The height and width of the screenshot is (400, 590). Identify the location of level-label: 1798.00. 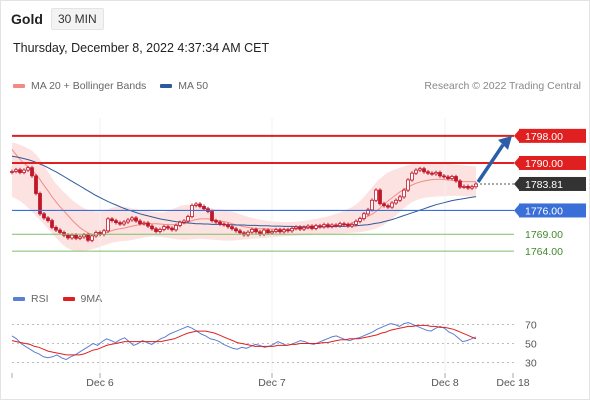
(544, 137).